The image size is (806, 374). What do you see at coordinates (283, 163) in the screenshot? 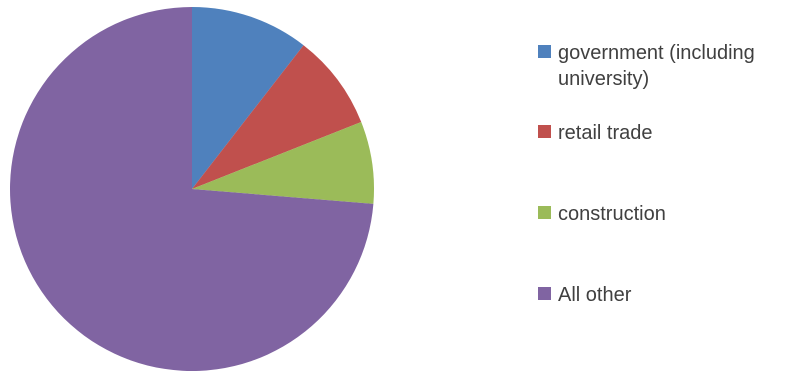
I see `pie-slice-construction` at bounding box center [283, 163].